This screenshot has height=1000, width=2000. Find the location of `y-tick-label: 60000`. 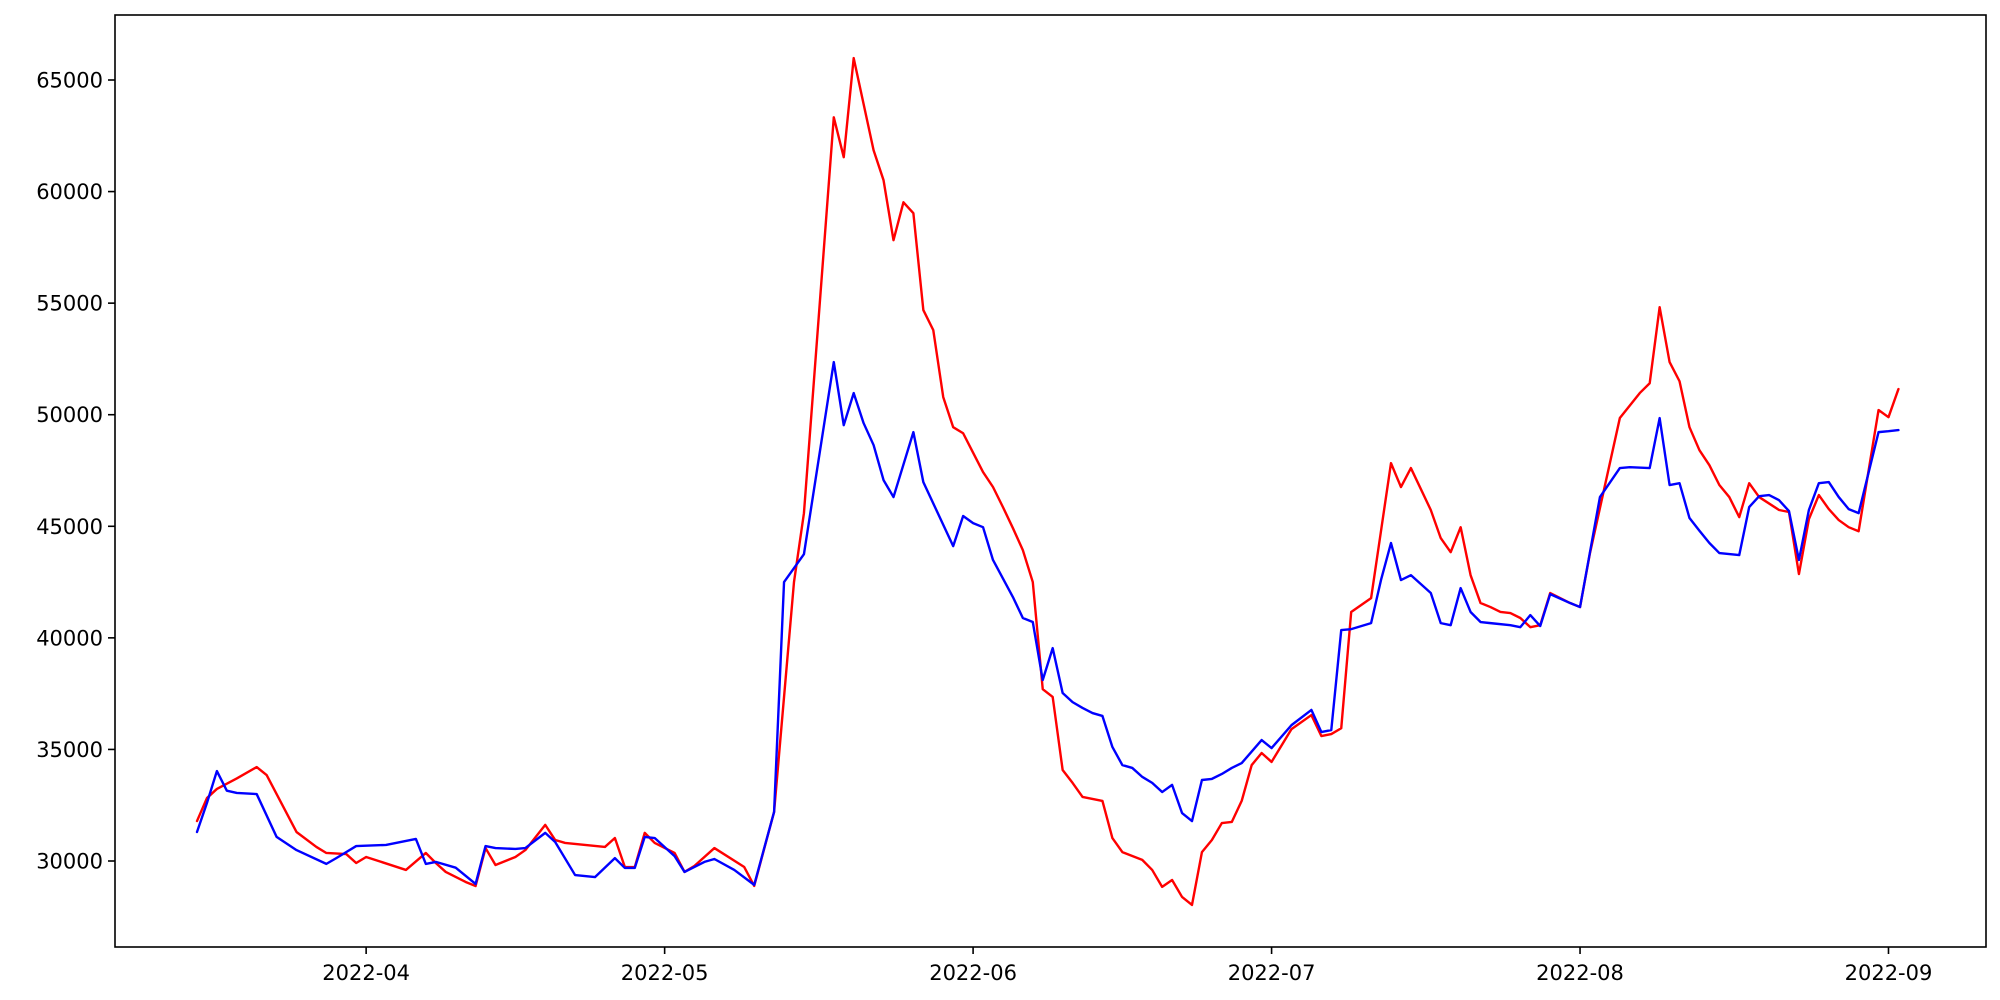

y-tick-label: 60000 is located at coordinates (69, 192).